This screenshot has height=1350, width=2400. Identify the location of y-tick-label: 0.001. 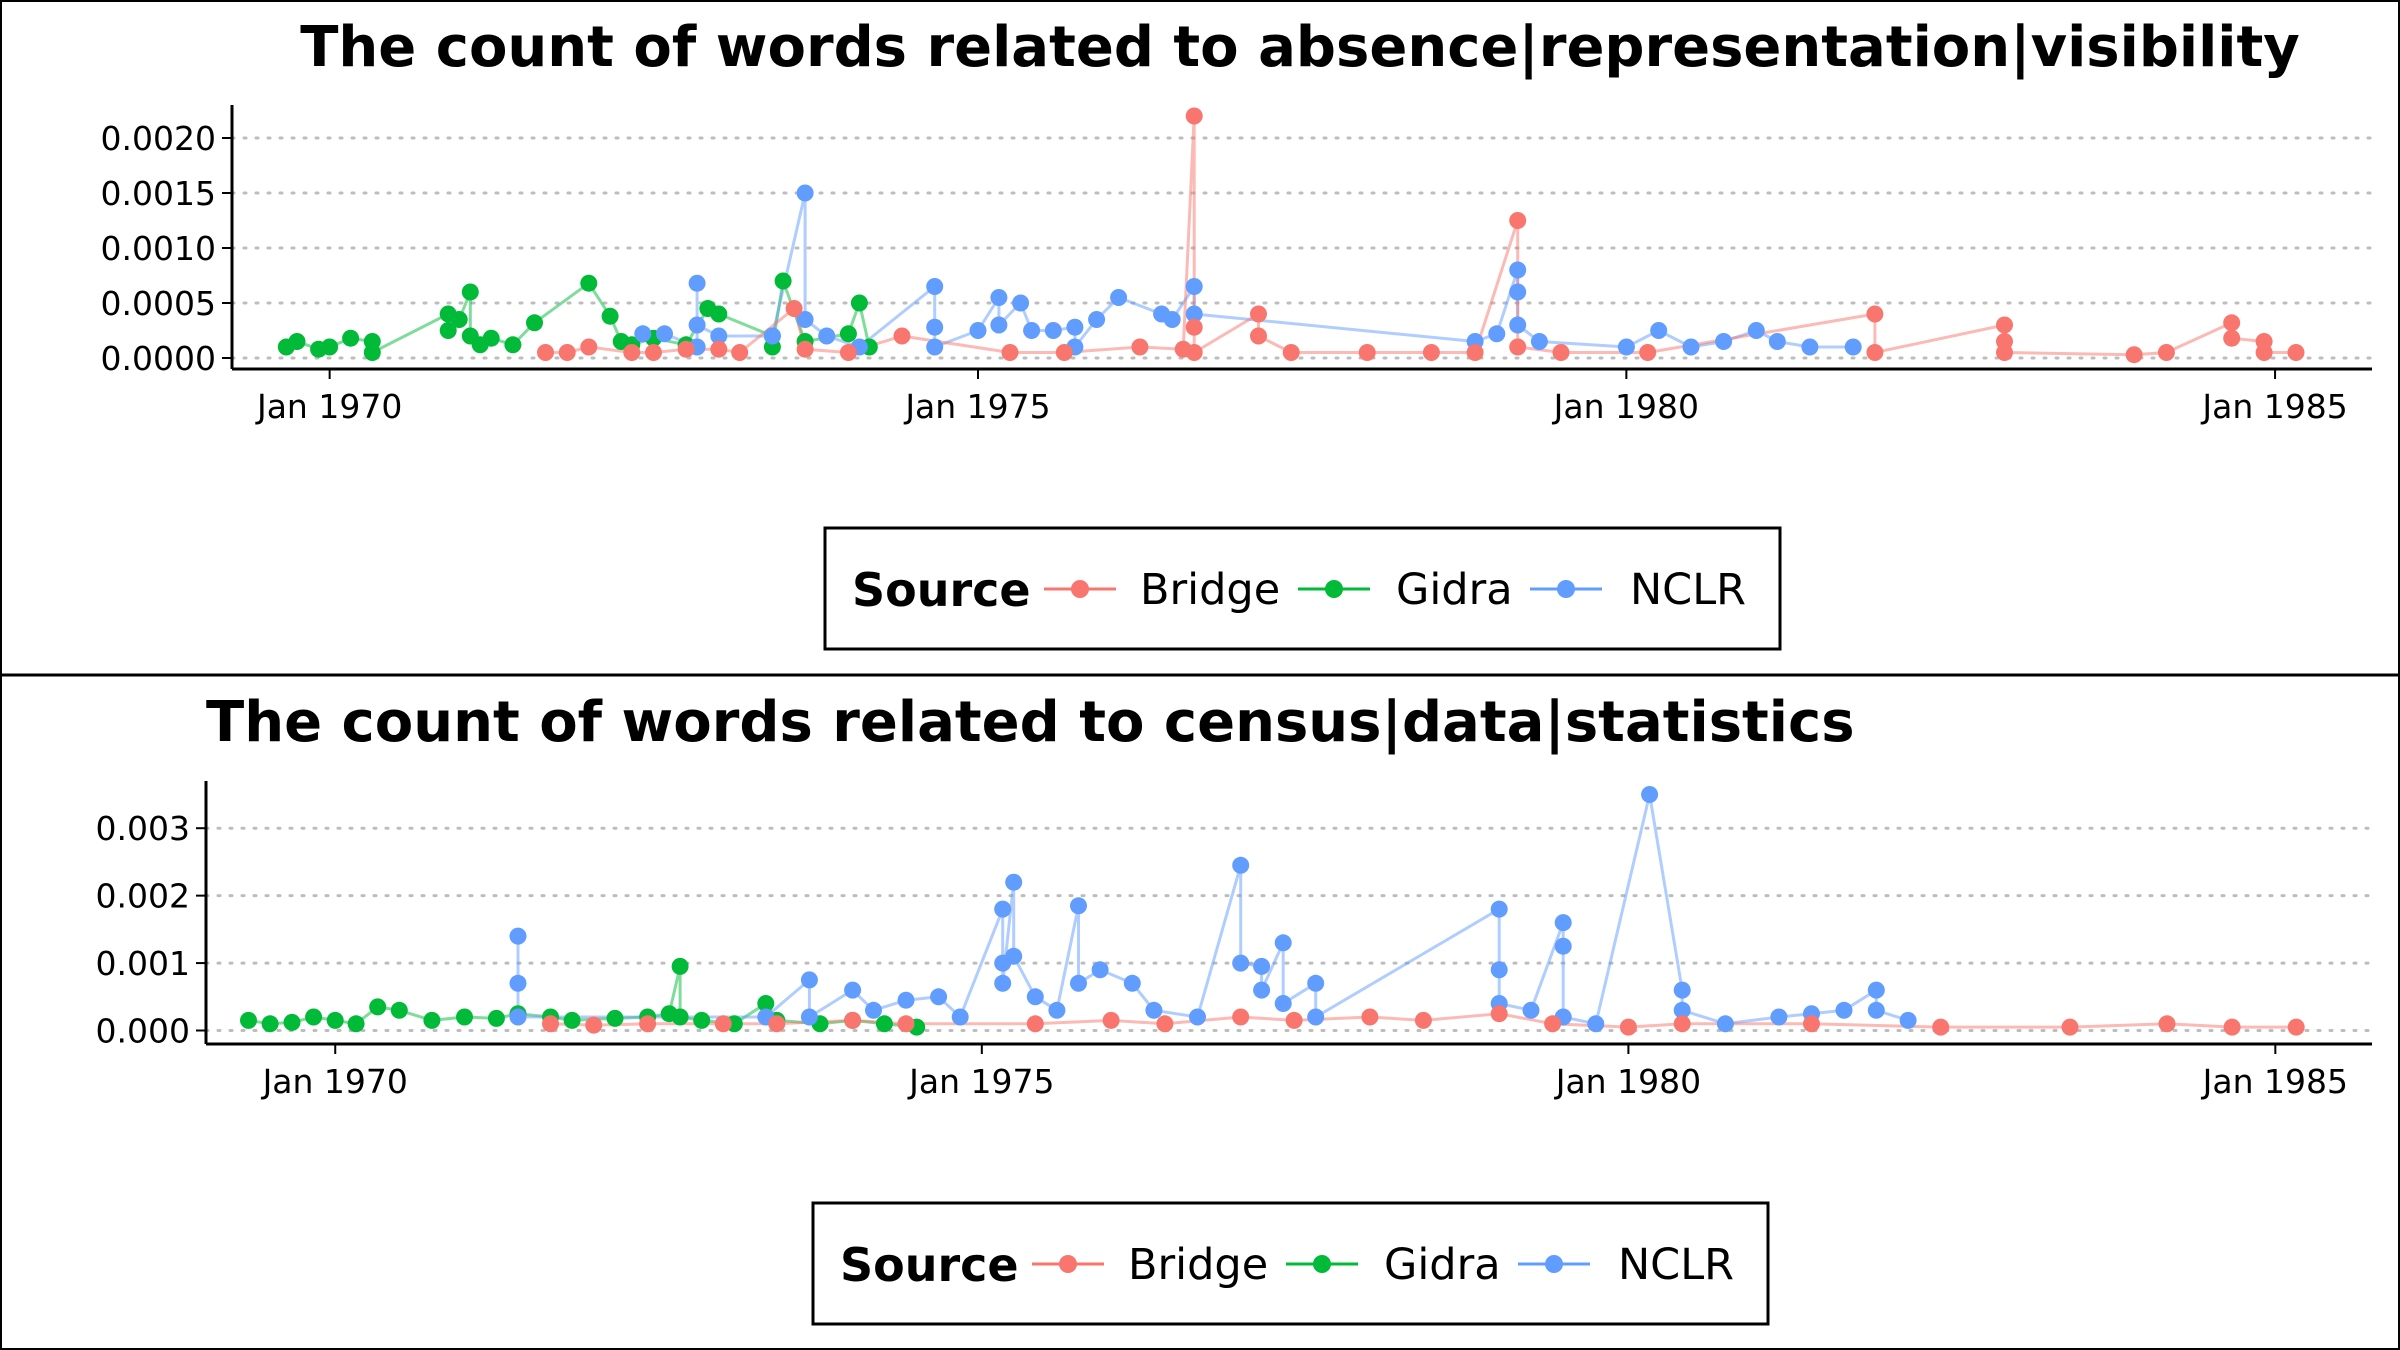
(143, 963).